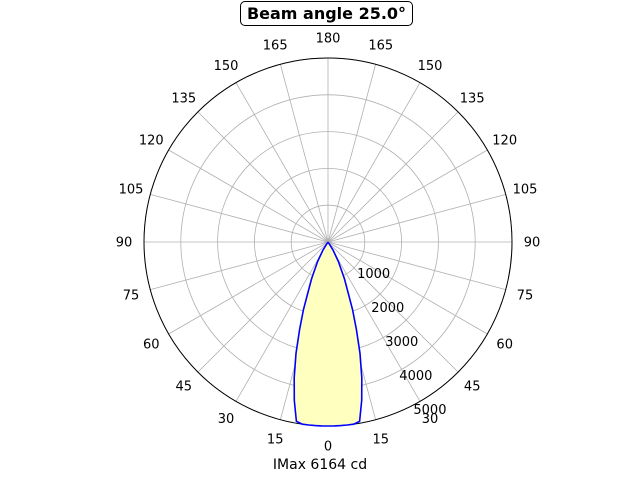 The width and height of the screenshot is (640, 480). I want to click on x-axis-label: IMax 6164 cd, so click(320, 465).